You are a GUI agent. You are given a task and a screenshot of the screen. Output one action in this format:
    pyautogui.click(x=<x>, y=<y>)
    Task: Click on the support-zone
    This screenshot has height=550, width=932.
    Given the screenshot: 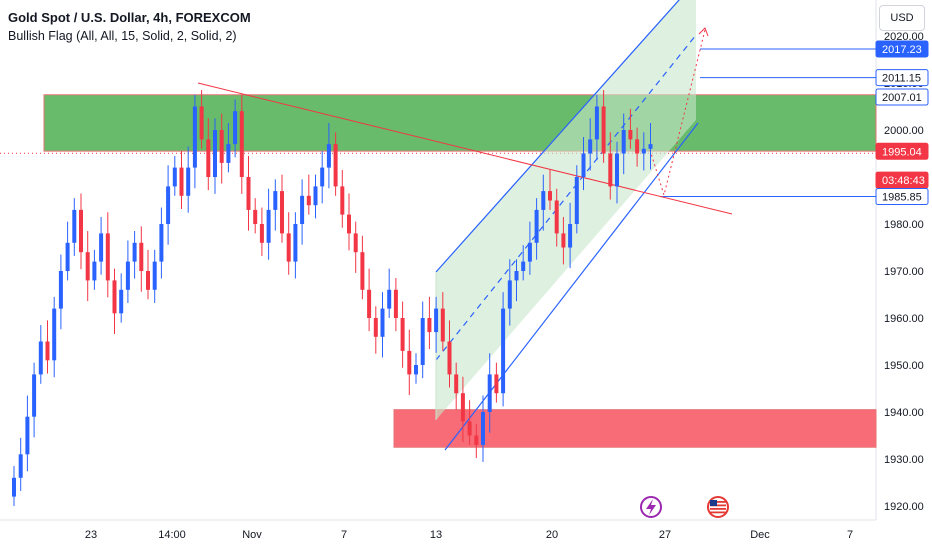 What is the action you would take?
    pyautogui.click(x=635, y=428)
    